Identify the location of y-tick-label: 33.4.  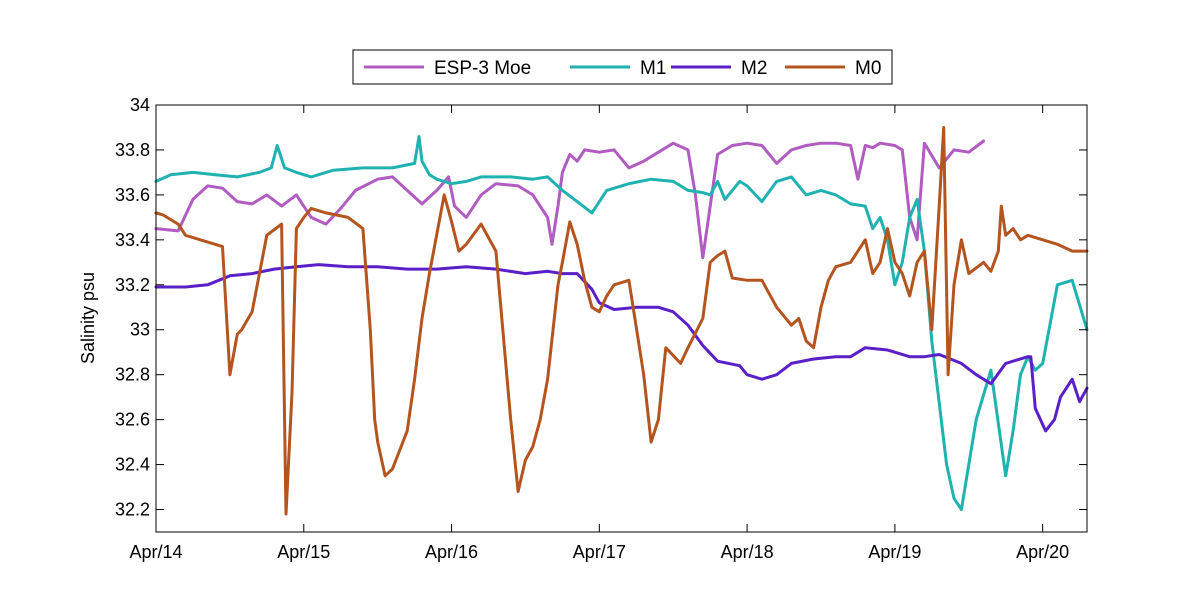
(132, 240).